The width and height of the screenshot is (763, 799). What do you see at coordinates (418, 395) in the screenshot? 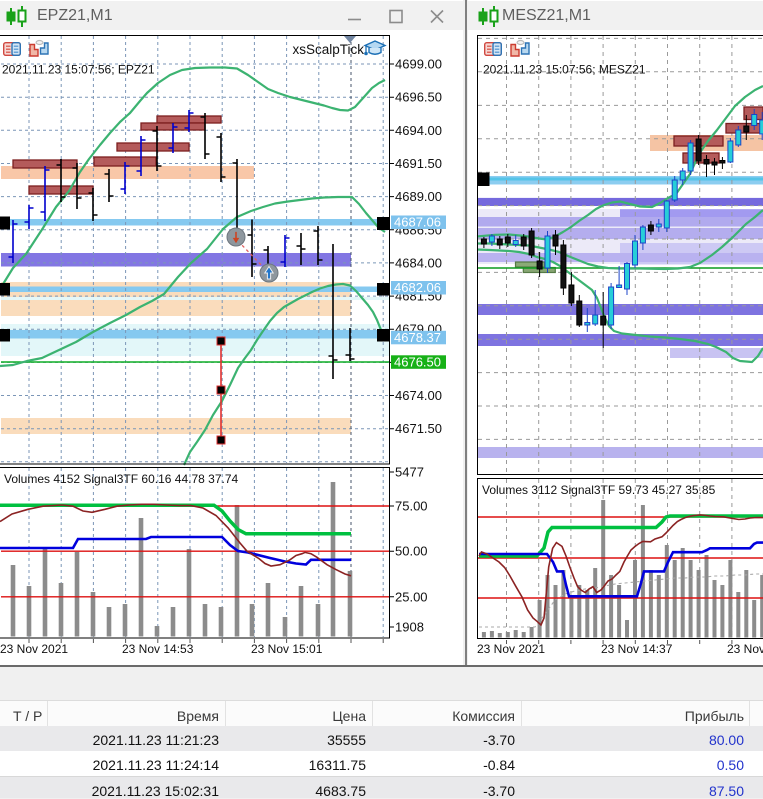
I see `svg-text: 4674.00` at bounding box center [418, 395].